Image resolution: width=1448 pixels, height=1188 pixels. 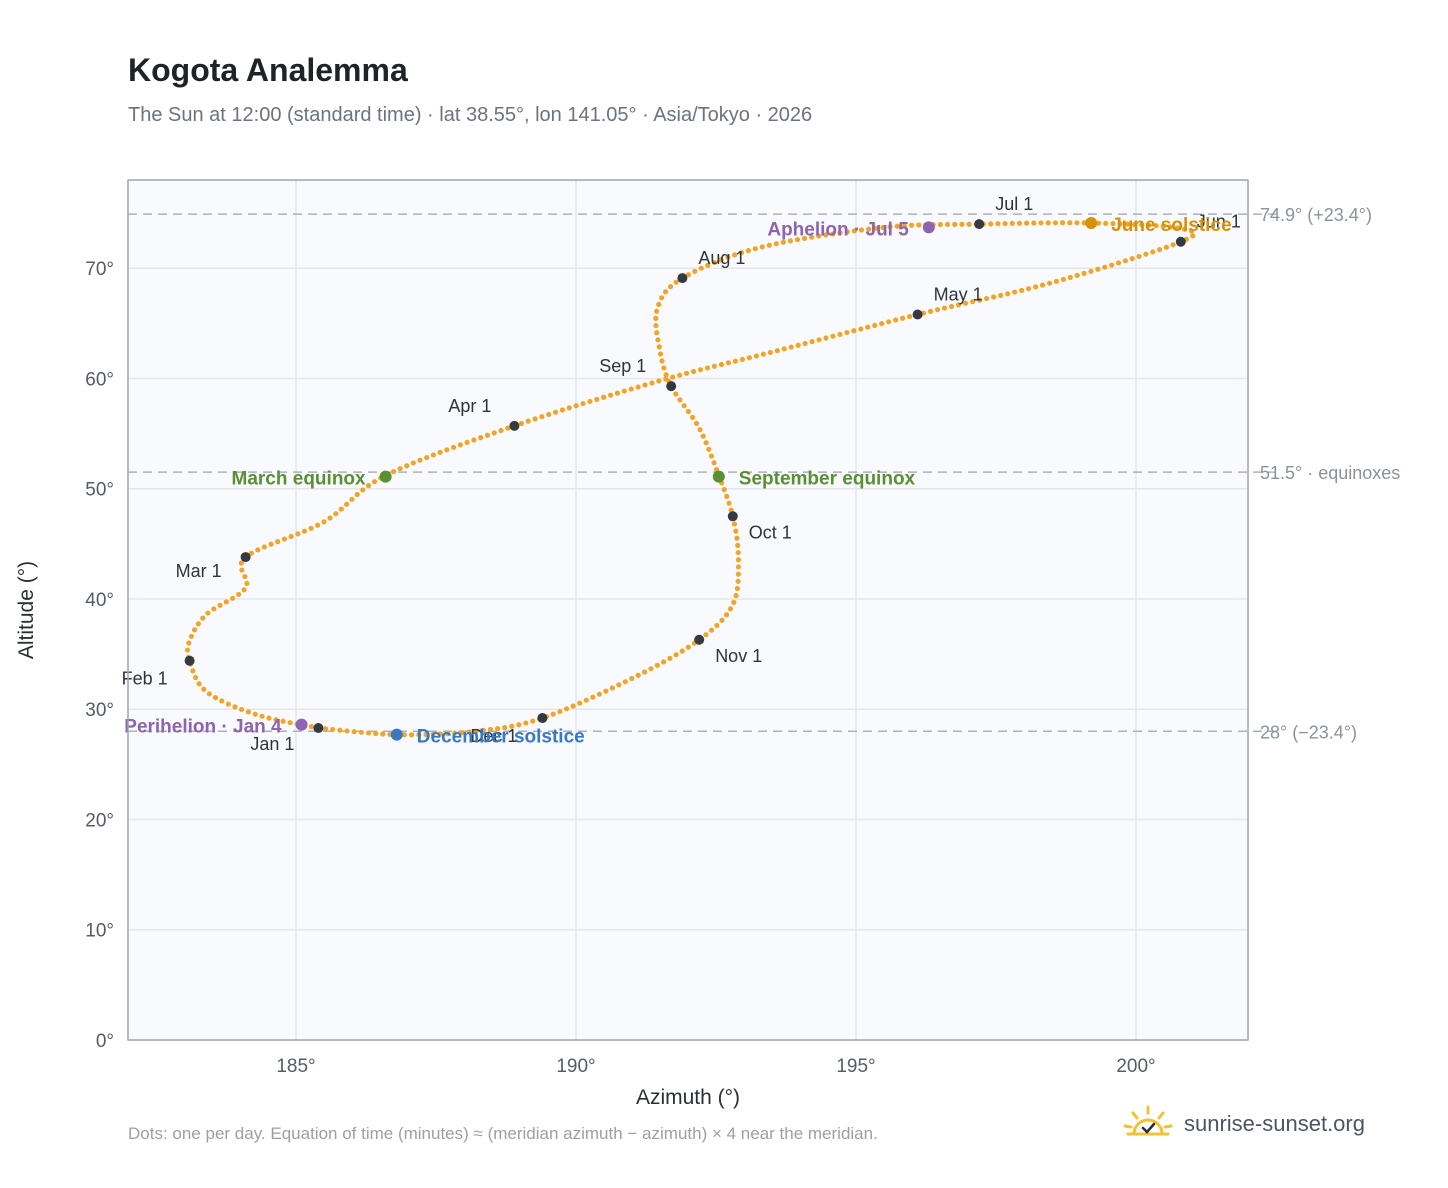 What do you see at coordinates (1242, 1124) in the screenshot?
I see `brand: sunrise-sunset.org` at bounding box center [1242, 1124].